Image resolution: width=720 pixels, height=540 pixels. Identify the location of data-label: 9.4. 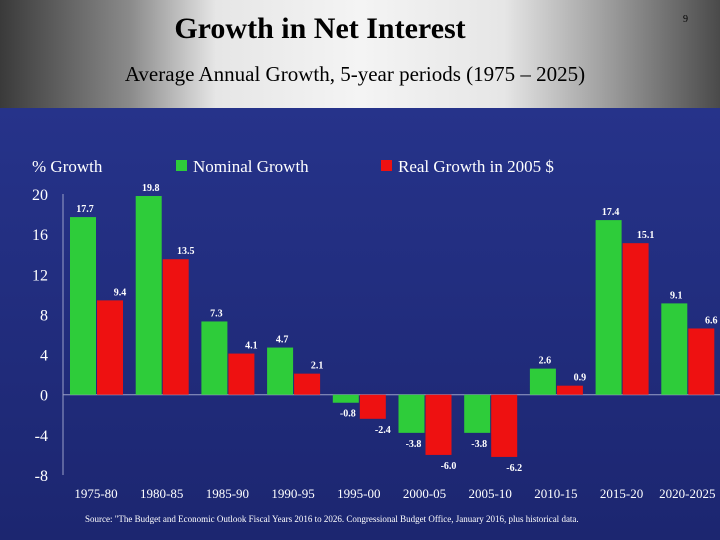
(120, 292).